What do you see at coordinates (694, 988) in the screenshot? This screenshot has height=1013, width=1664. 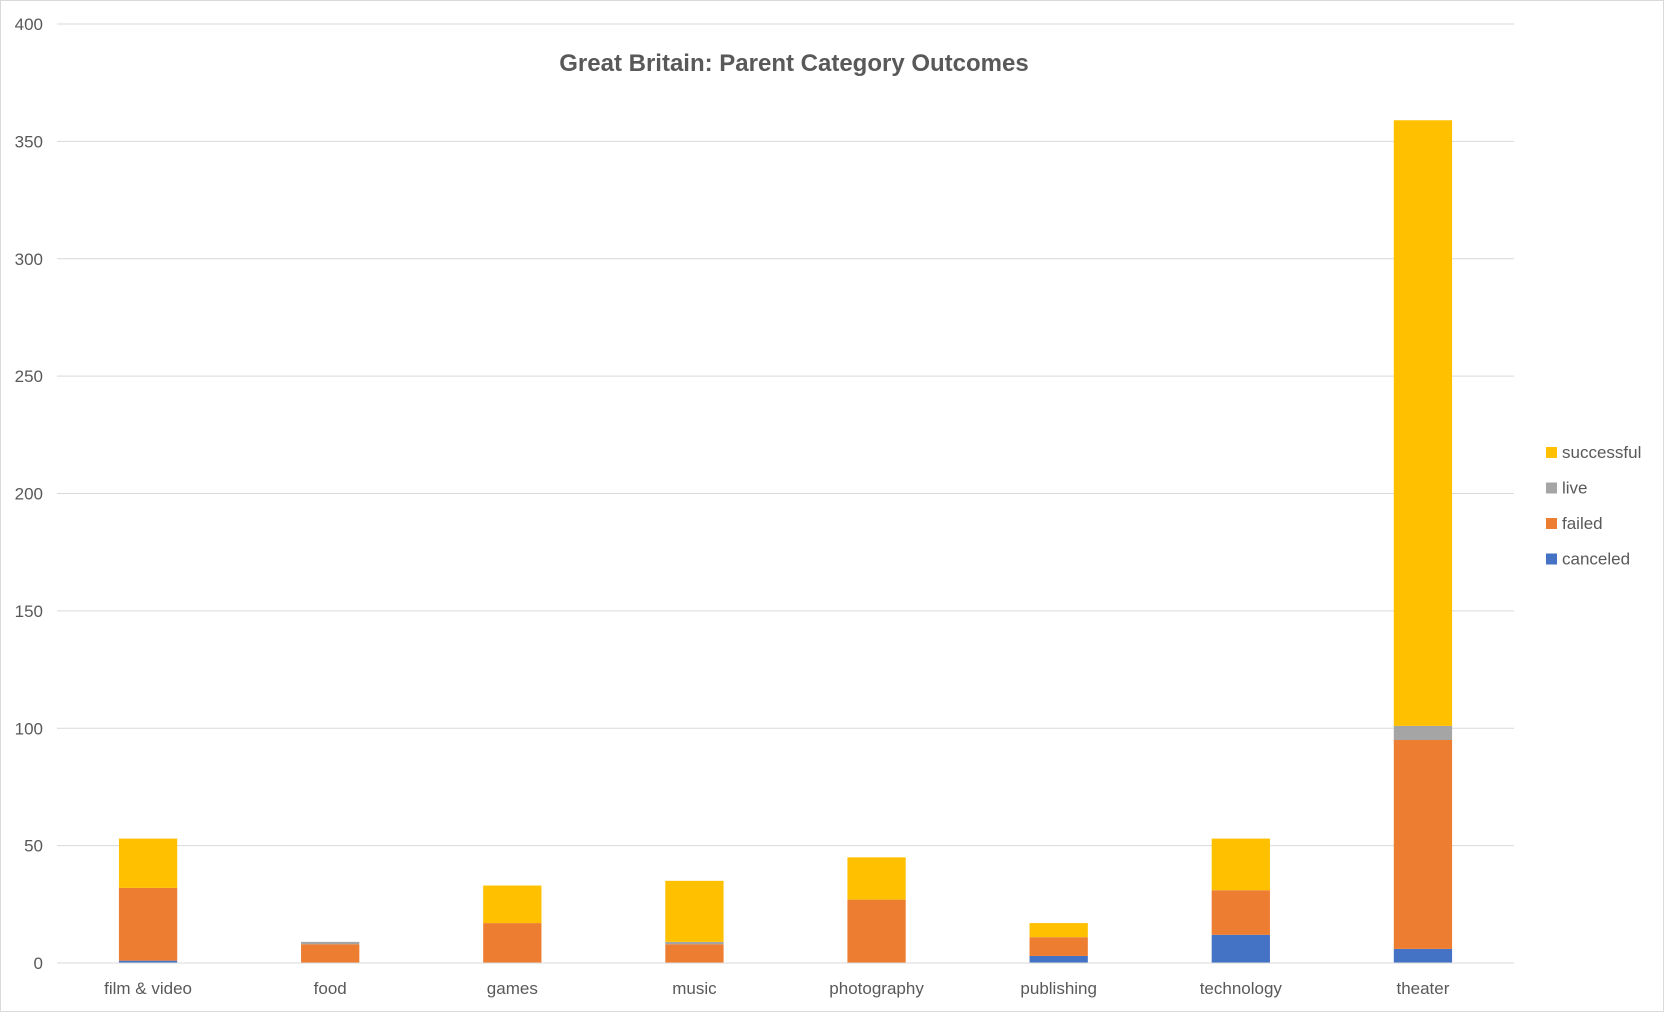 I see `x-tick-label: music` at bounding box center [694, 988].